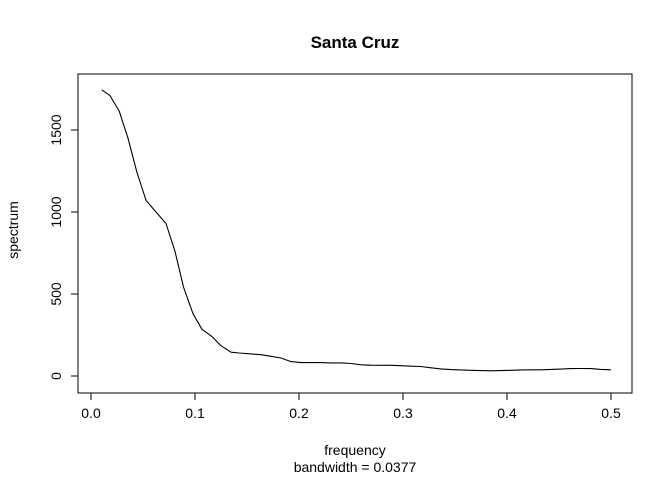 The height and width of the screenshot is (480, 672). I want to click on x-axis-label: frequency, so click(354, 450).